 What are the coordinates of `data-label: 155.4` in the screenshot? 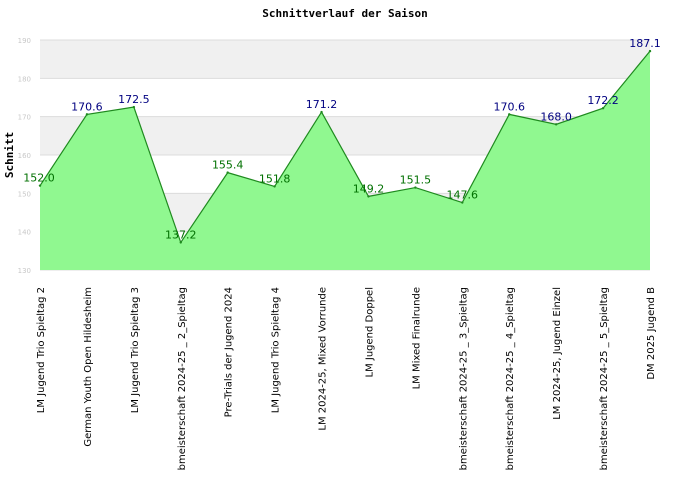 It's located at (228, 165).